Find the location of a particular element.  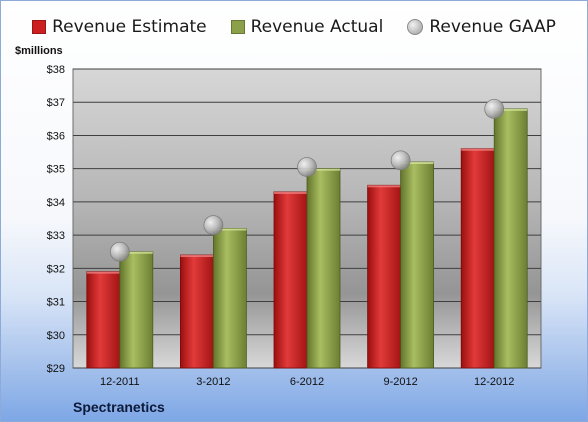

legend-item-actual: Revenue Actual is located at coordinates (307, 27).